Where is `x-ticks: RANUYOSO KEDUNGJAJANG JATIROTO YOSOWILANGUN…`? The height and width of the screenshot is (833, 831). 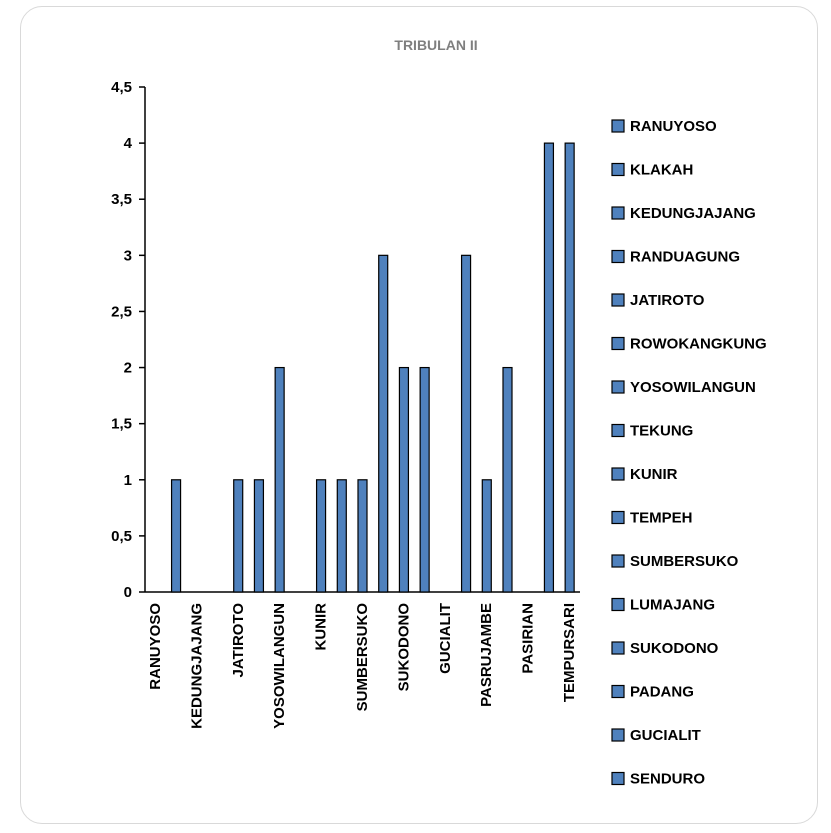 x-ticks: RANUYOSO KEDUNGJAJANG JATIROTO YOSOWILANGUN… is located at coordinates (362, 666).